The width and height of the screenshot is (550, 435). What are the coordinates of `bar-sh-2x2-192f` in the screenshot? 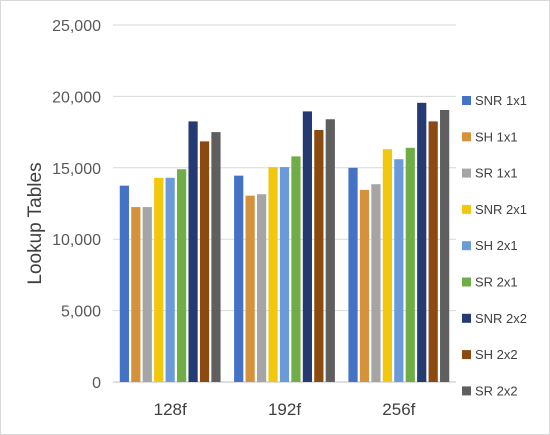 It's located at (319, 255).